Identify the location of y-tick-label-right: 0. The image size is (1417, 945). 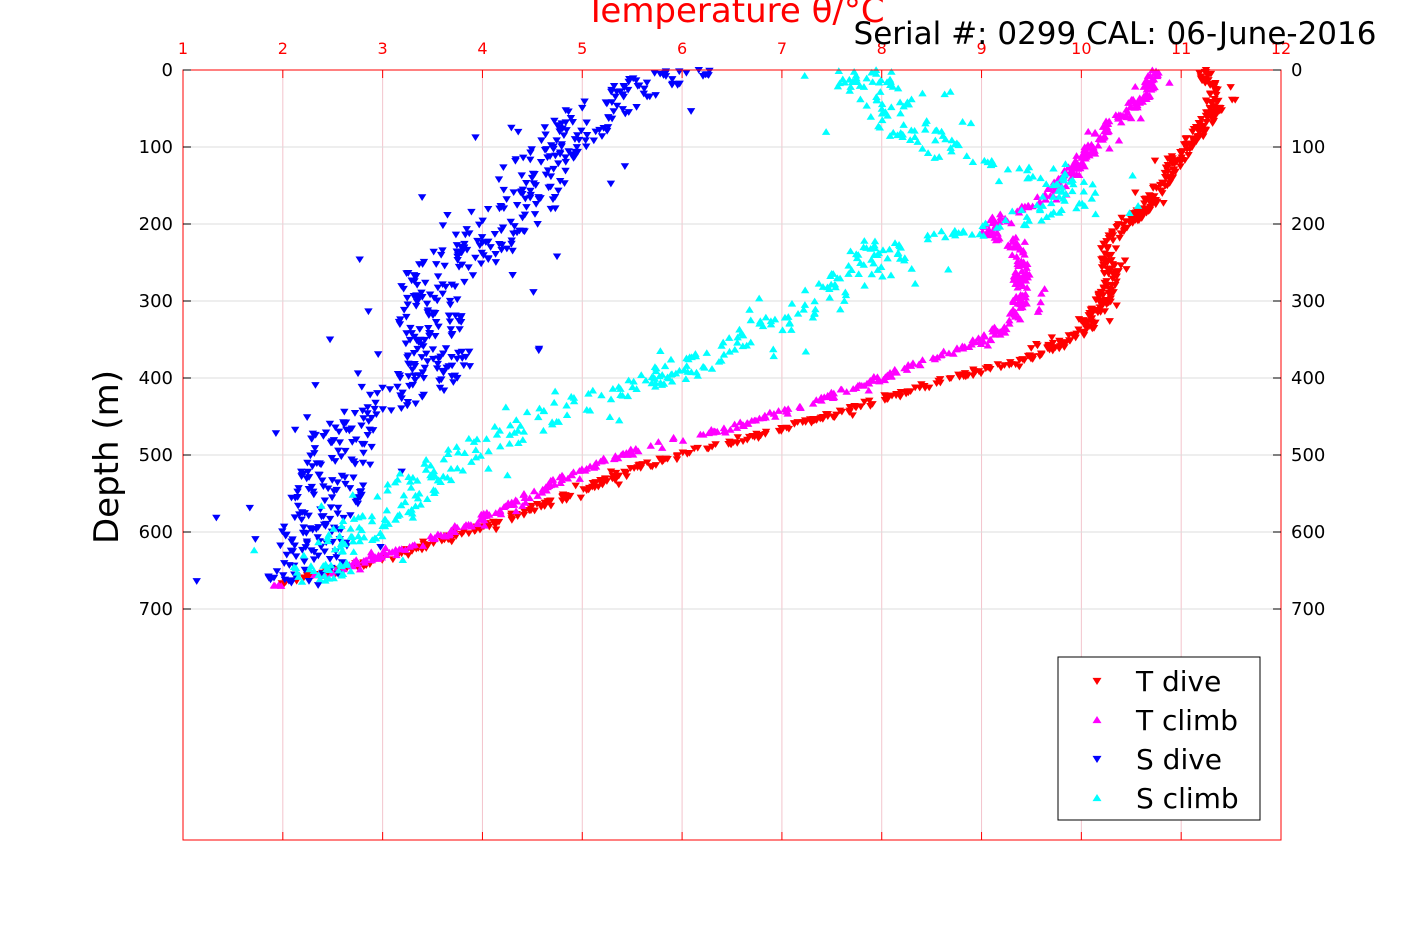
(1296, 70).